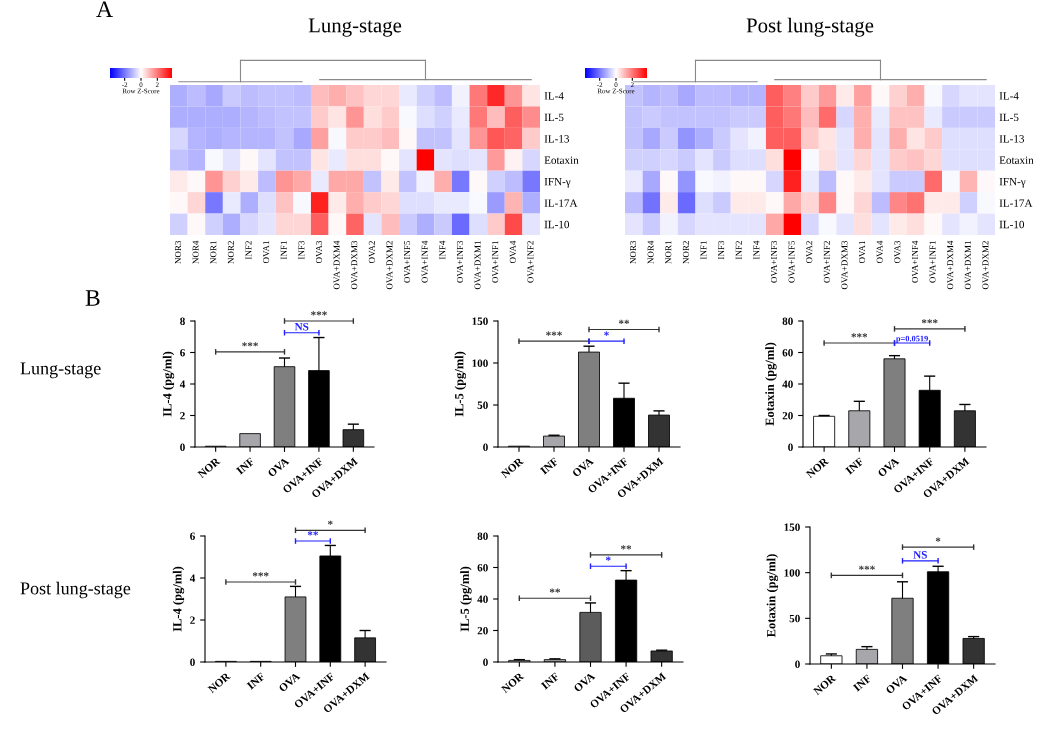 The image size is (1059, 733). What do you see at coordinates (1009, 96) in the screenshot?
I see `y-tick-label: IL-4` at bounding box center [1009, 96].